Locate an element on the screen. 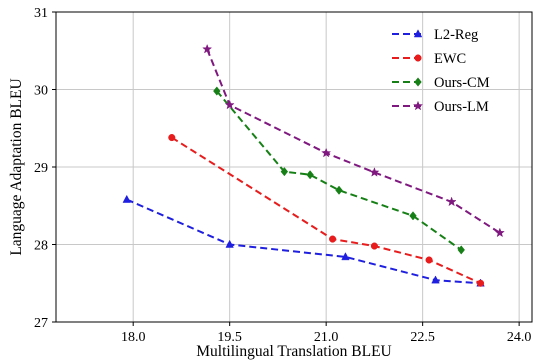 The image size is (544, 360). legend: L2-Reg EWC Ours-CM Ours-LM is located at coordinates (441, 71).